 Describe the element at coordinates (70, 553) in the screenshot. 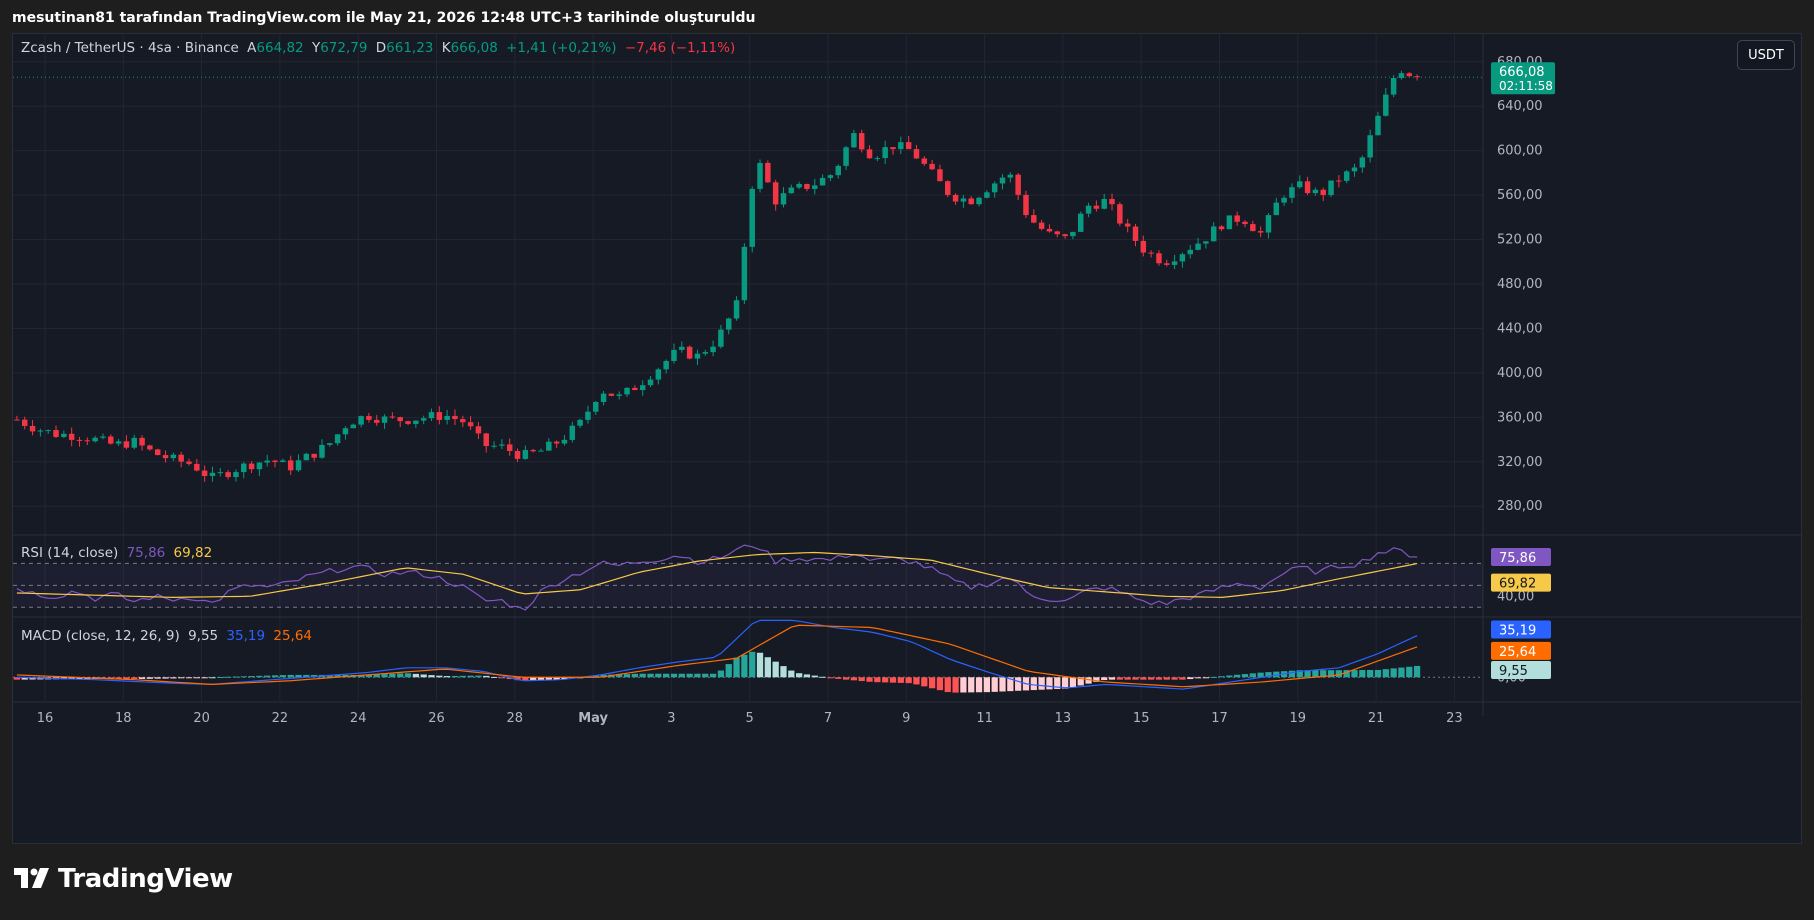

I see `rsi-label: RSI (14, close)` at that location.